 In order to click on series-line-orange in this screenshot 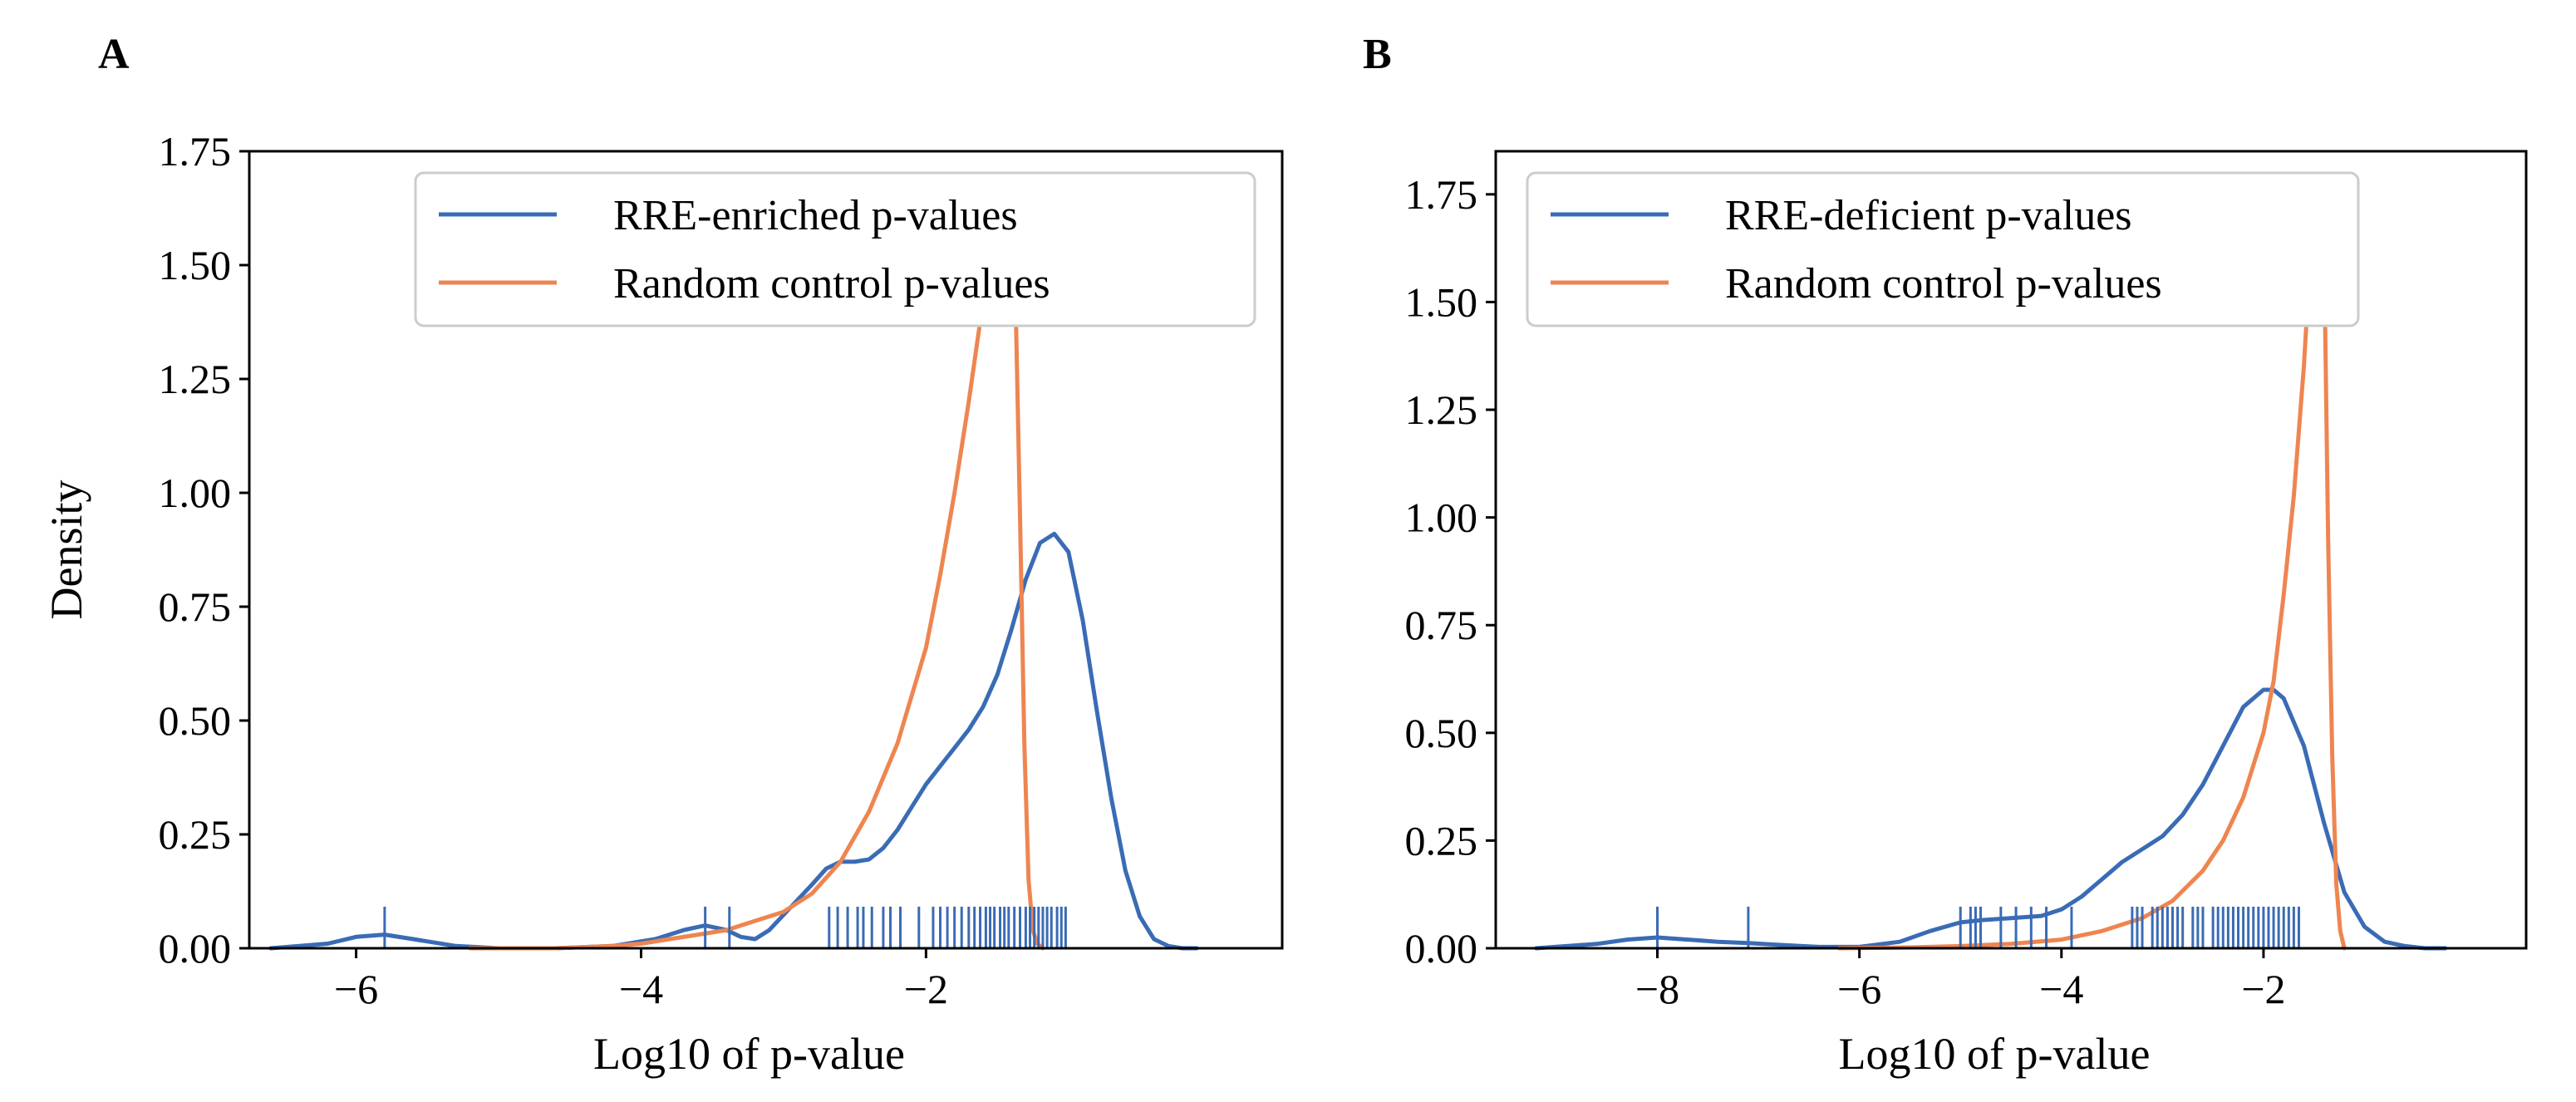, I will do `click(2091, 567)`.